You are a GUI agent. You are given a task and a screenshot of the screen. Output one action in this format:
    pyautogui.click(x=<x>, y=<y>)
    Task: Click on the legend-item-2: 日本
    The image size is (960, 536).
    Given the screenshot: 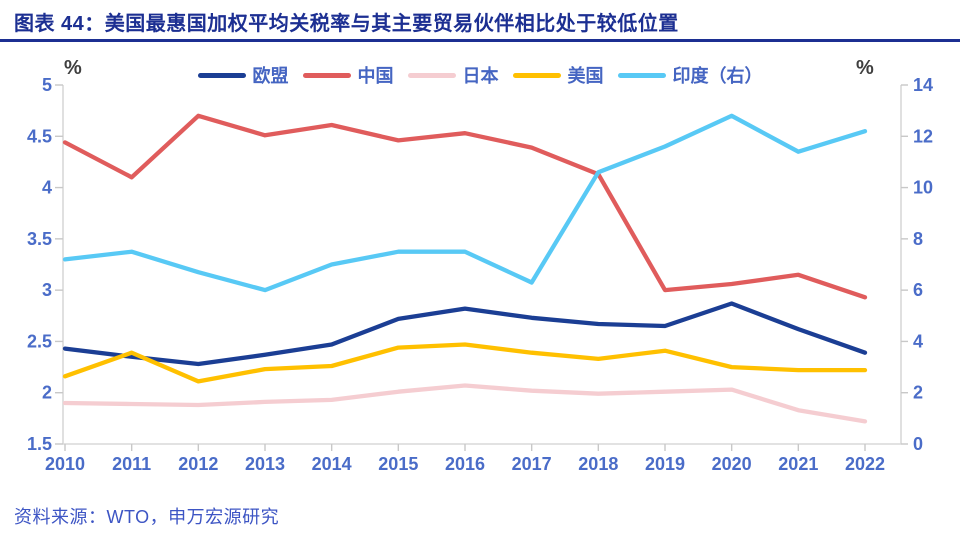 What is the action you would take?
    pyautogui.click(x=453, y=75)
    